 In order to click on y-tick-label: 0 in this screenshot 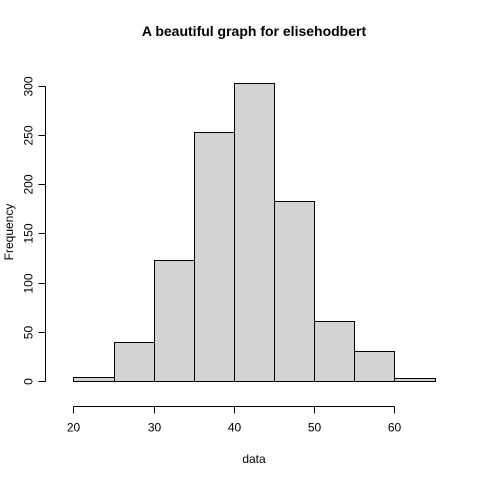, I will do `click(29, 381)`.